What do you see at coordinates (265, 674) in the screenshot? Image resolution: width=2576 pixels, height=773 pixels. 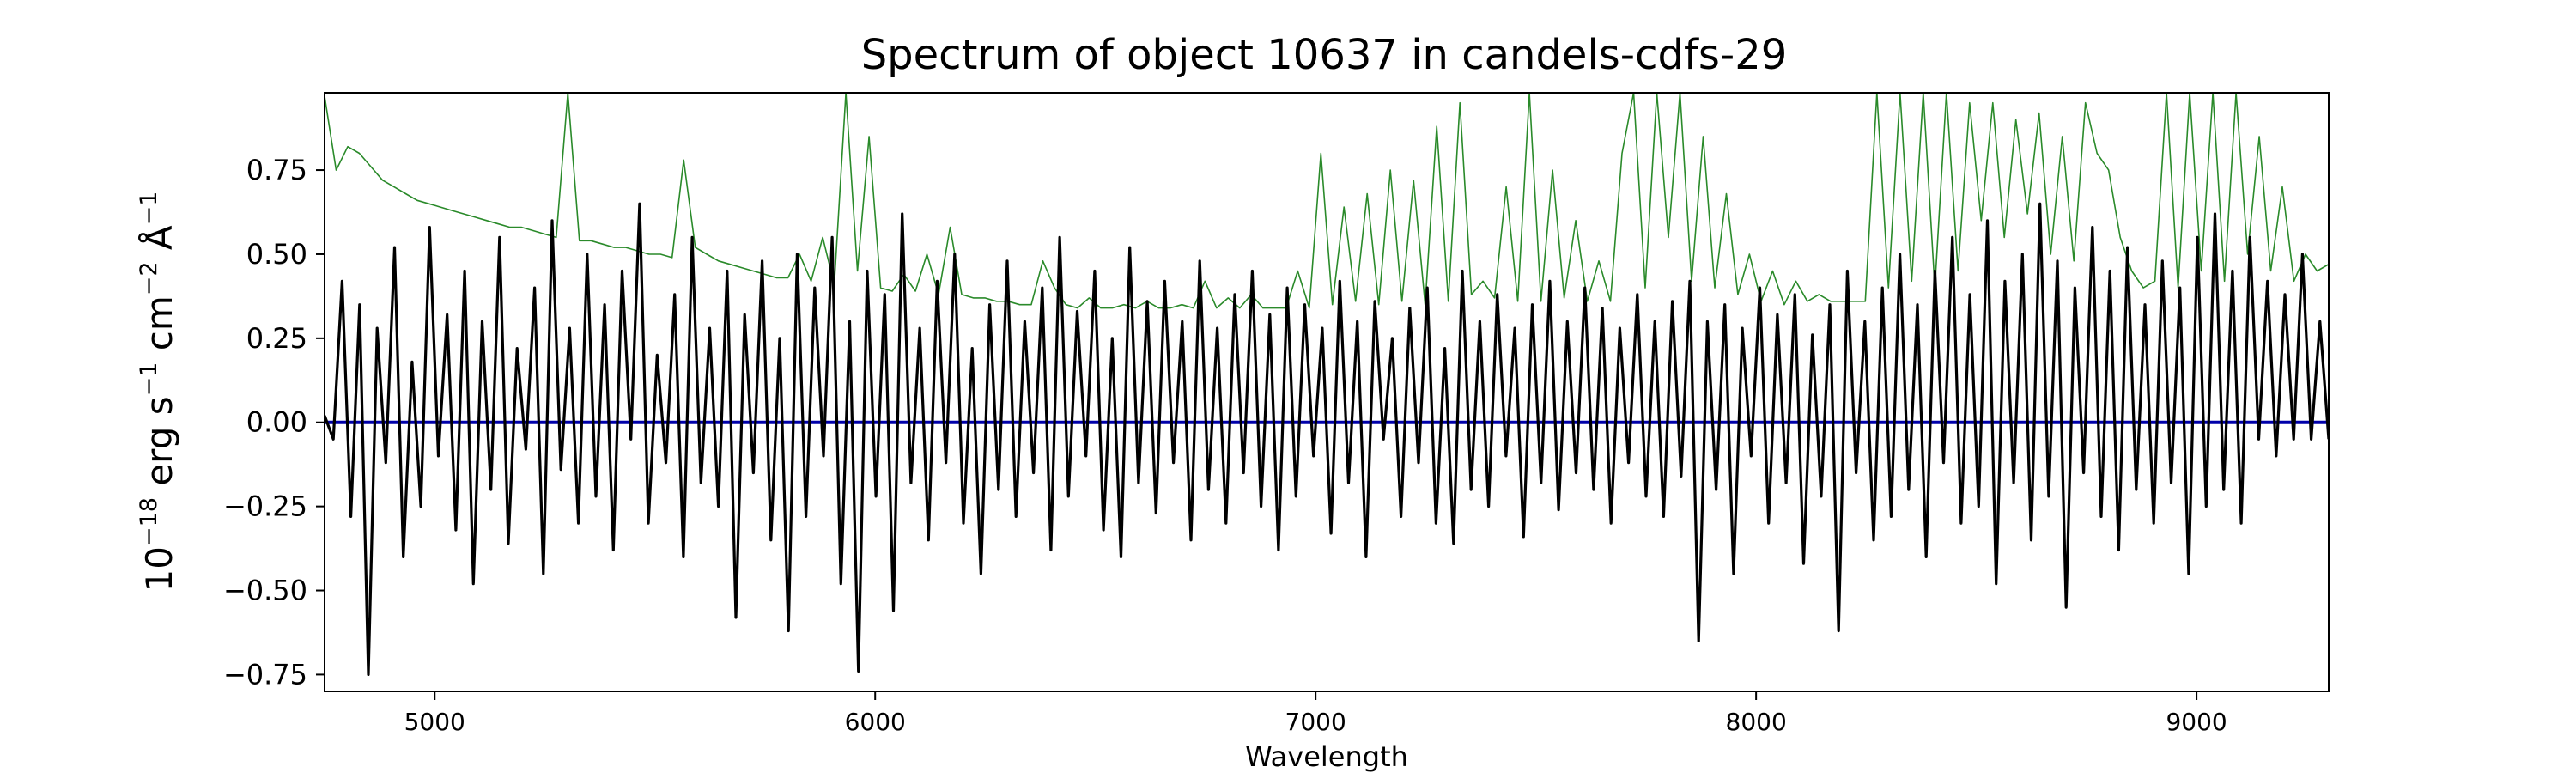 I see `y-tick-label: −0.75` at bounding box center [265, 674].